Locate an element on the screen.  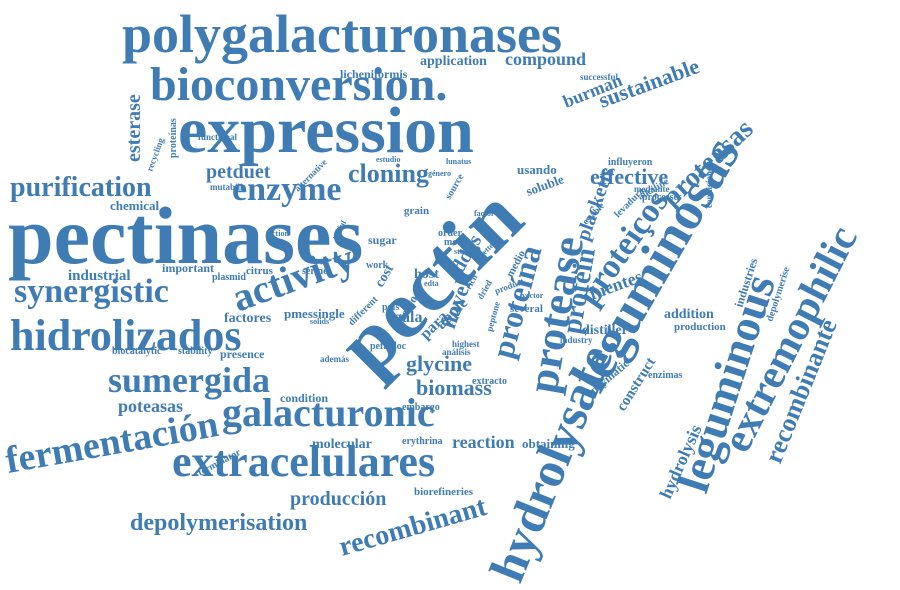
word-proteinas: proteínas is located at coordinates (173, 138).